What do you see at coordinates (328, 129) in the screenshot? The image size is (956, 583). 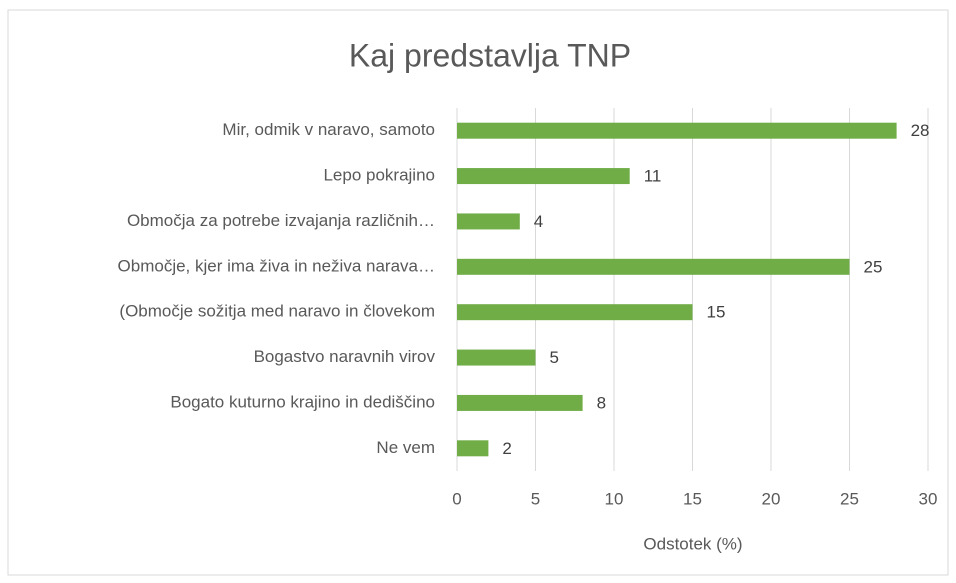 I see `y-tick-label: Mir, odmik v naravo, samoto` at bounding box center [328, 129].